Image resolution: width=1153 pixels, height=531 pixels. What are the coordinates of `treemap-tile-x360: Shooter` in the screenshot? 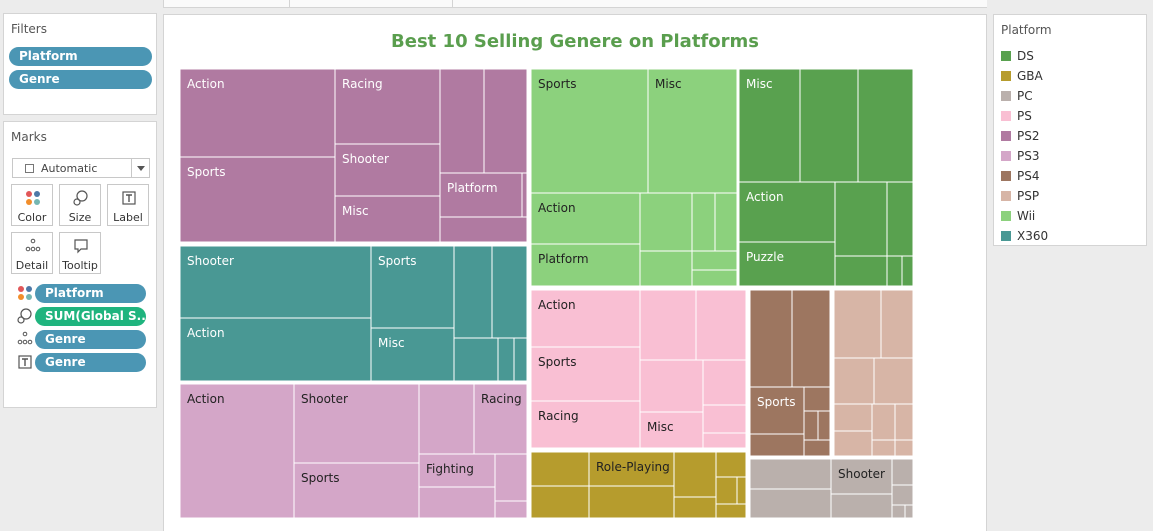 It's located at (275, 282).